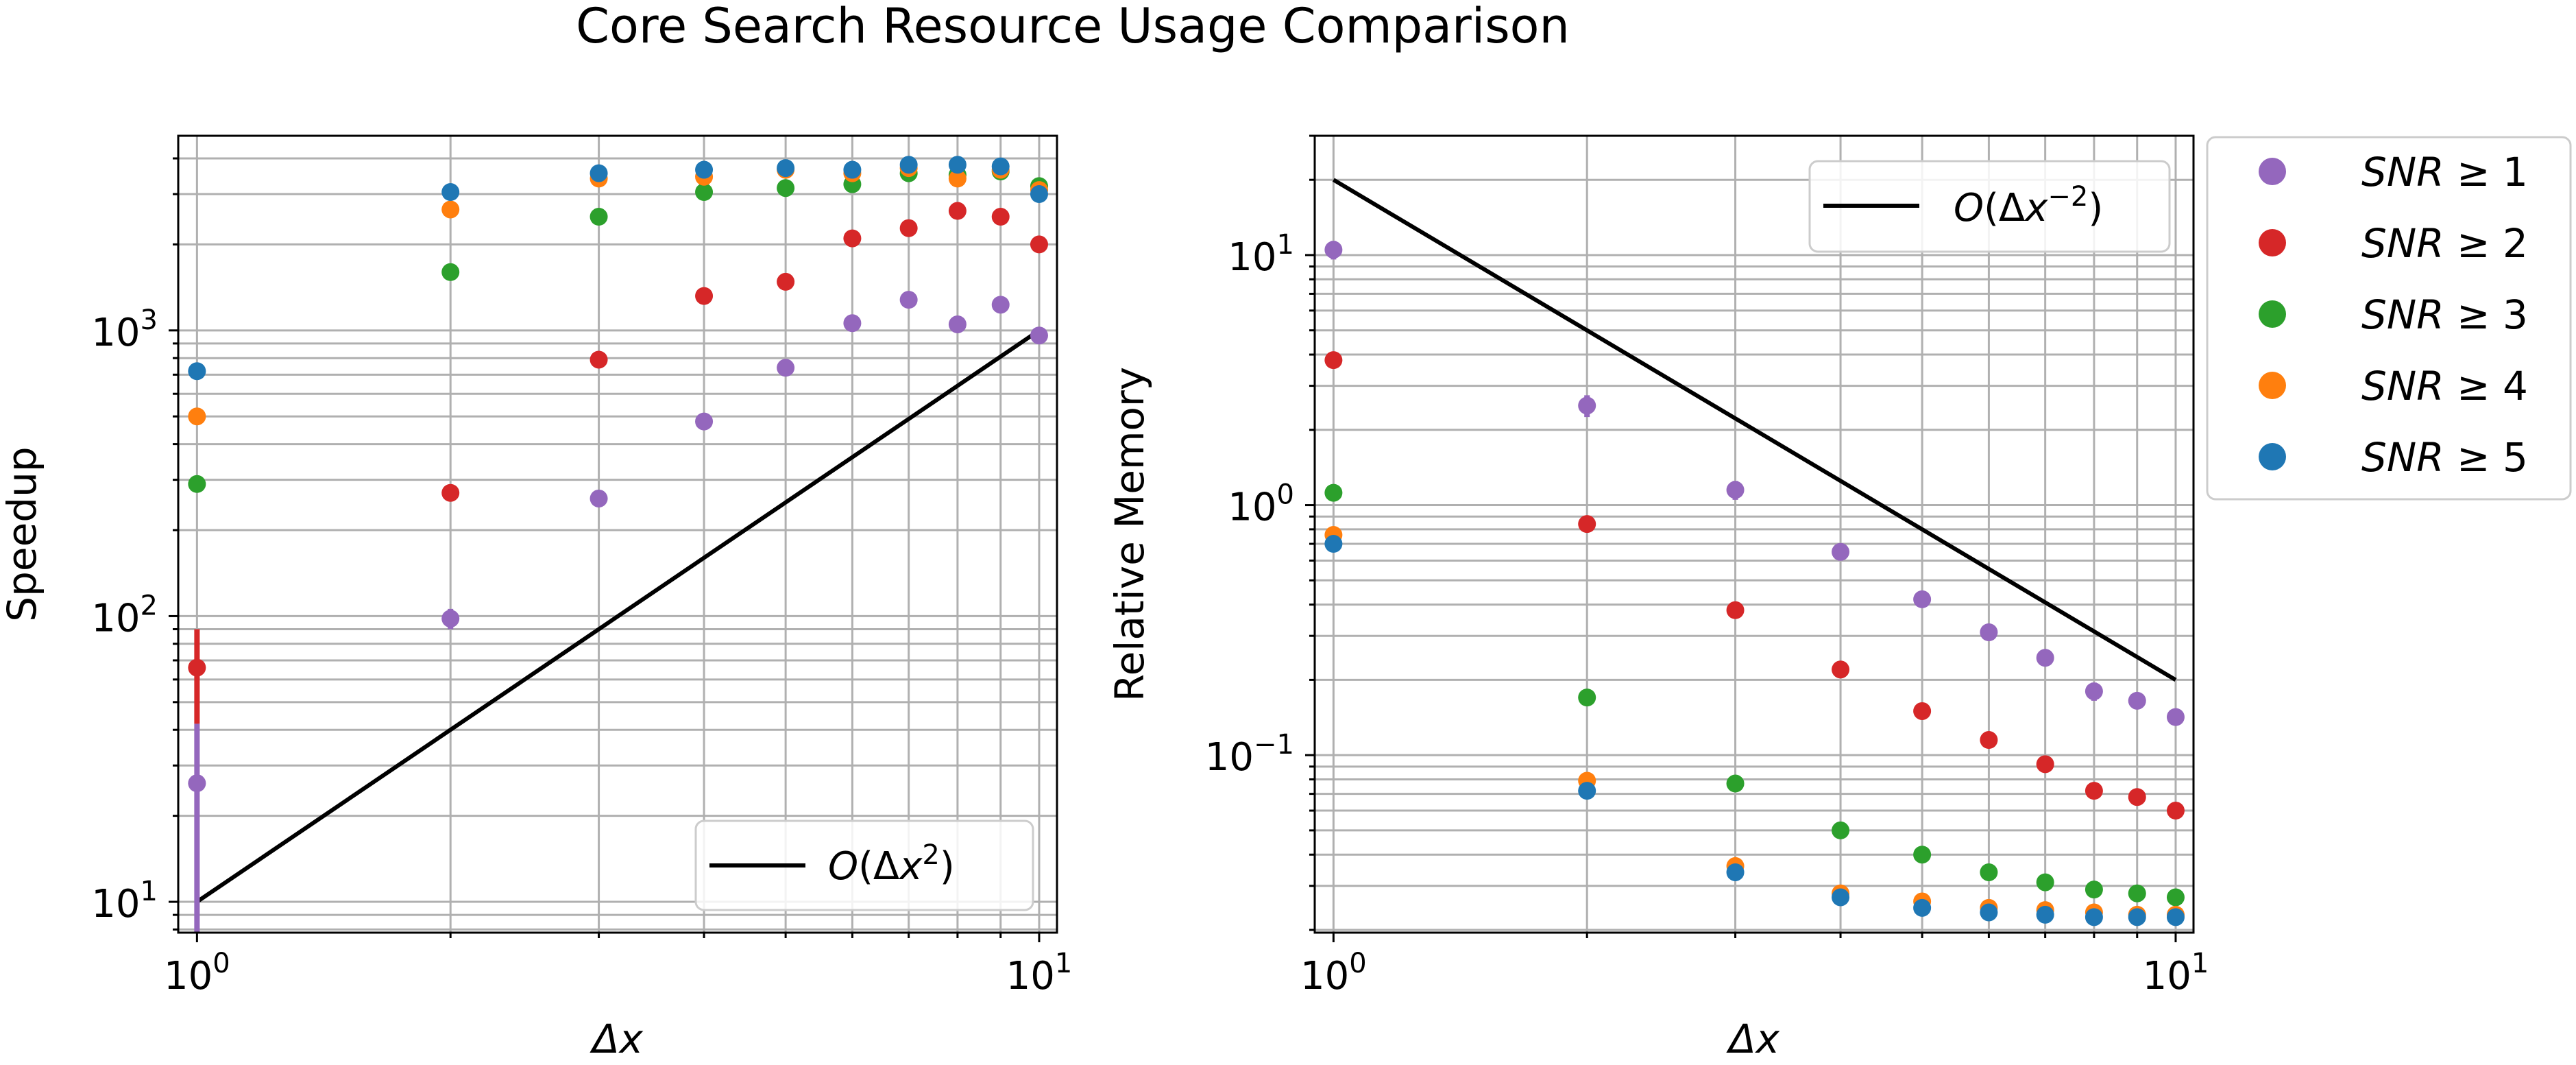 The width and height of the screenshot is (2576, 1065). What do you see at coordinates (1261, 254) in the screenshot?
I see `memory-y-tick-label: 10¹` at bounding box center [1261, 254].